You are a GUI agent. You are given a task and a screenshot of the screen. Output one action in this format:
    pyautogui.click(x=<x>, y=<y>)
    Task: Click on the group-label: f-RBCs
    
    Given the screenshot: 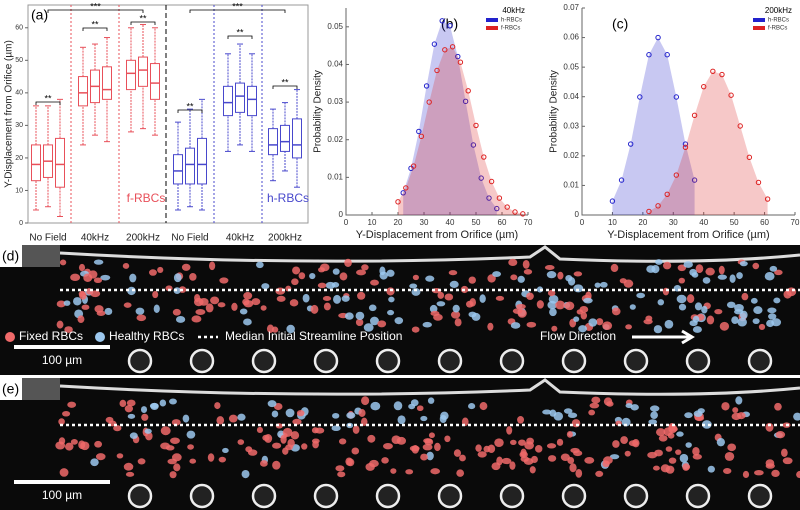 What is the action you would take?
    pyautogui.click(x=146, y=198)
    